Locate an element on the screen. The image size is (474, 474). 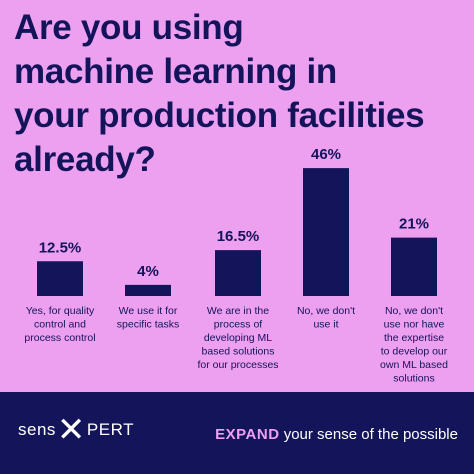
tagline-bold: EXPAND is located at coordinates (247, 434).